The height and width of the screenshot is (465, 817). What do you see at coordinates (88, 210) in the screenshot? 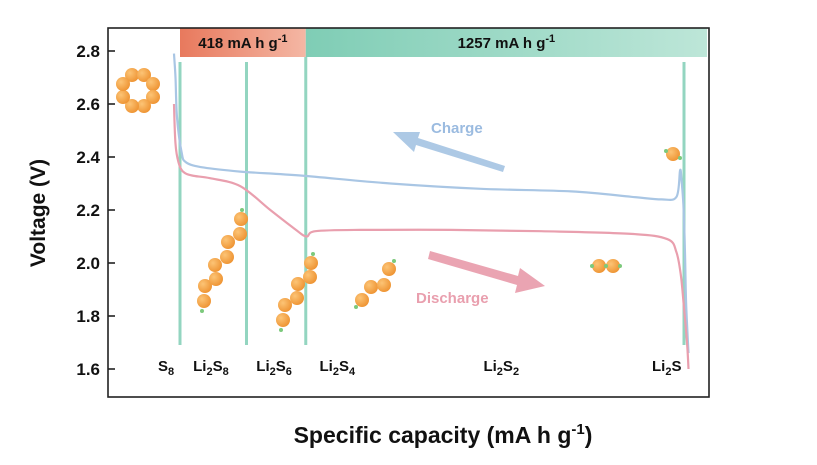
I see `y-tick-label: 2.2` at bounding box center [88, 210].